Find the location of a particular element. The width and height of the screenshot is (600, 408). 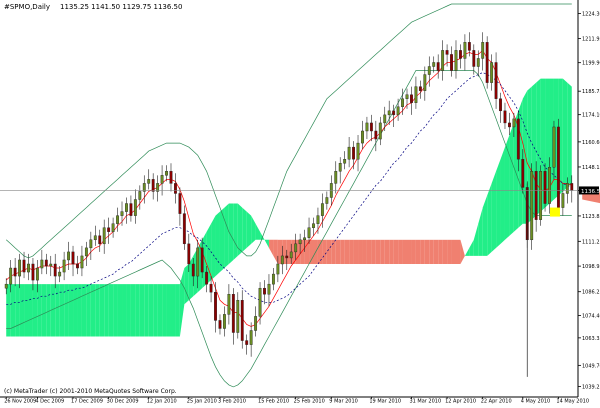

x-tick-label: 4 Dec 2009 is located at coordinates (49, 402).